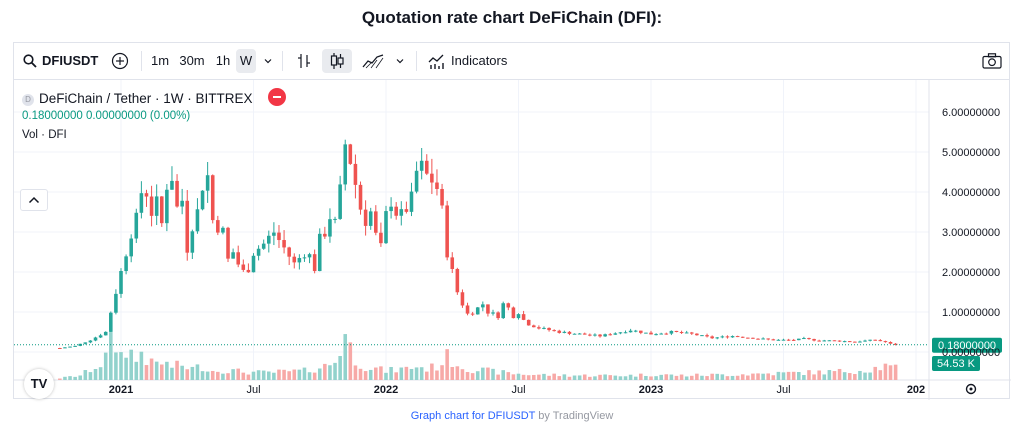 Image resolution: width=1024 pixels, height=433 pixels. What do you see at coordinates (120, 61) in the screenshot?
I see `compare-add-icon` at bounding box center [120, 61].